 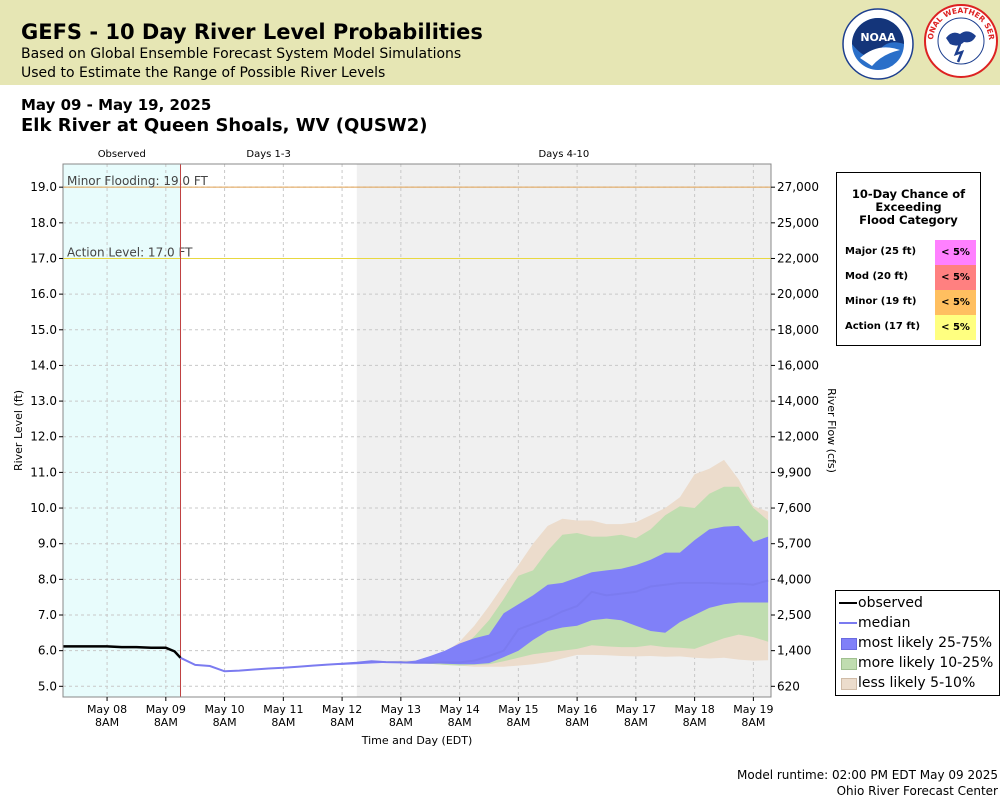 What do you see at coordinates (798, 365) in the screenshot?
I see `flow-tick-label: 16,000` at bounding box center [798, 365].